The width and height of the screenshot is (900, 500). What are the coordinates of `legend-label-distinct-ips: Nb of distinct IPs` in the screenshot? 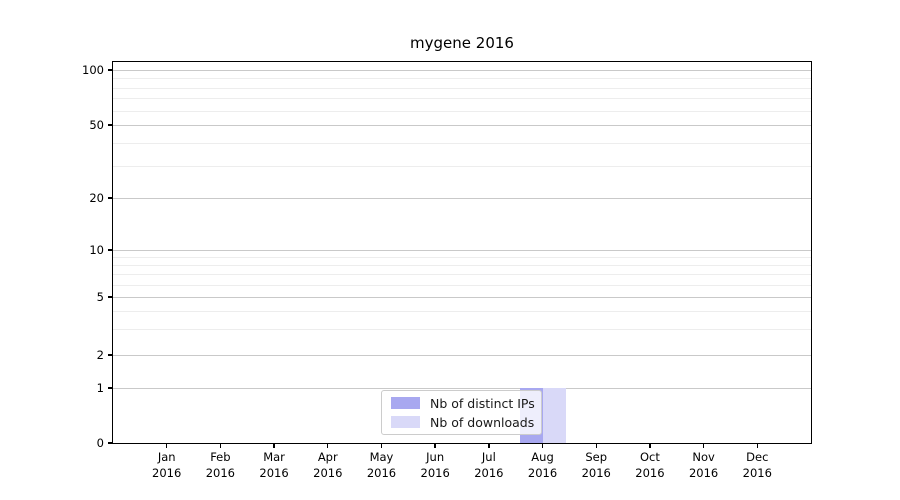 It's located at (482, 403).